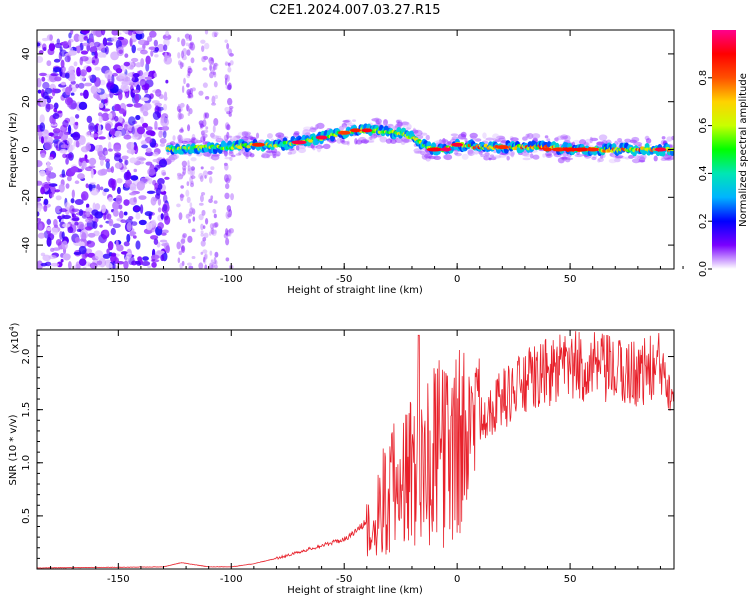 This screenshot has height=600, width=750. I want to click on x-tick-label: 50, so click(570, 579).